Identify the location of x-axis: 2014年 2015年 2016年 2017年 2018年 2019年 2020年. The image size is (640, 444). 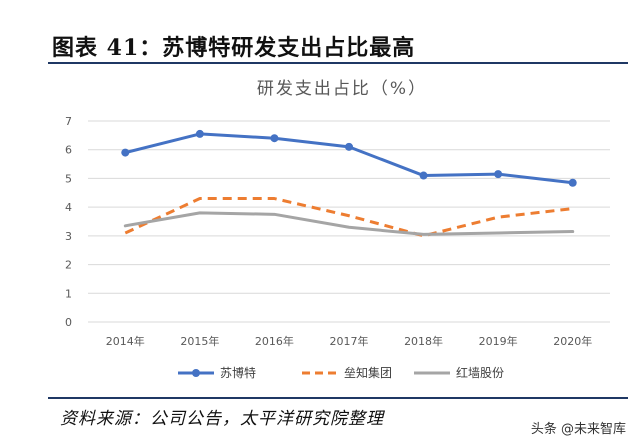
(349, 341).